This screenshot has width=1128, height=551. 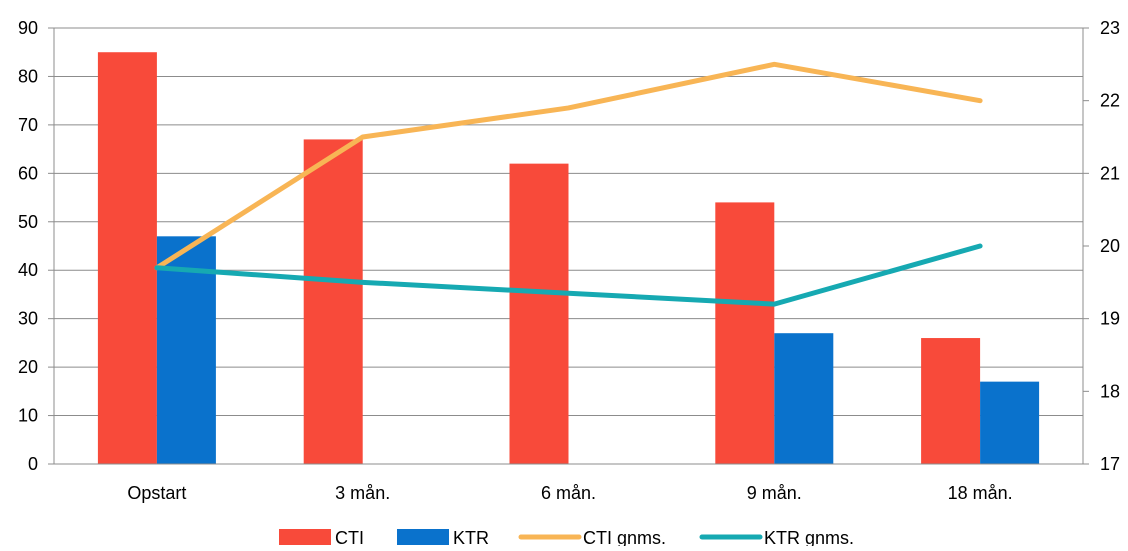 What do you see at coordinates (28, 76) in the screenshot?
I see `y-left-tick-label: 80` at bounding box center [28, 76].